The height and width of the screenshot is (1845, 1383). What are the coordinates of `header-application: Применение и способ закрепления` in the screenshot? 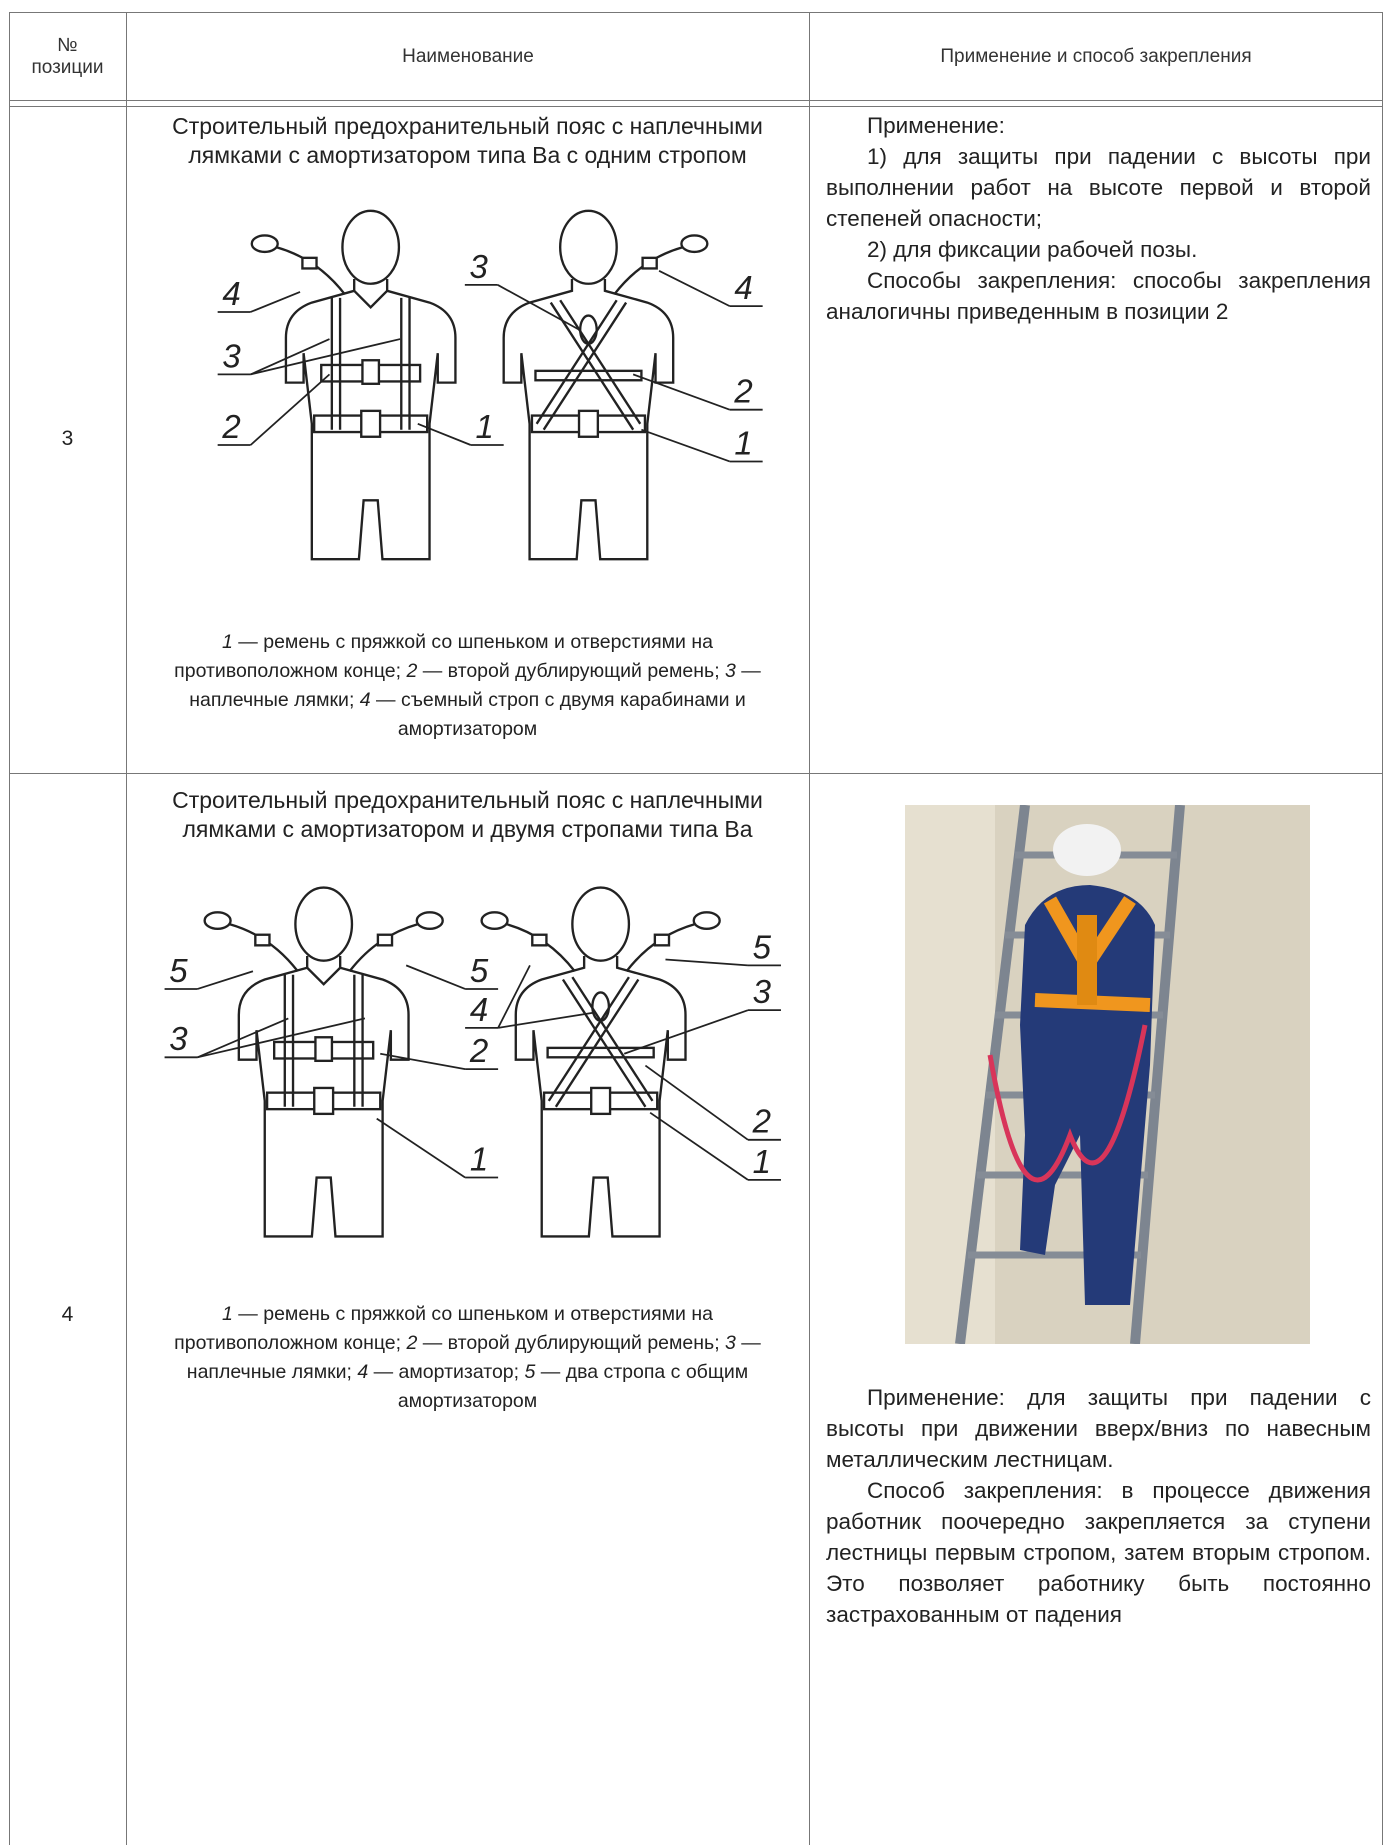 It's located at (1096, 56).